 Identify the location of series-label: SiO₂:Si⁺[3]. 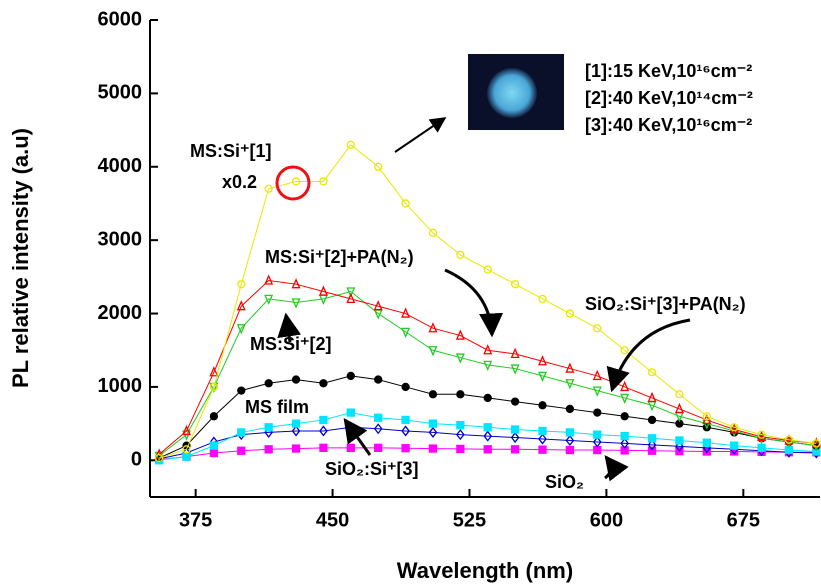
(372, 469).